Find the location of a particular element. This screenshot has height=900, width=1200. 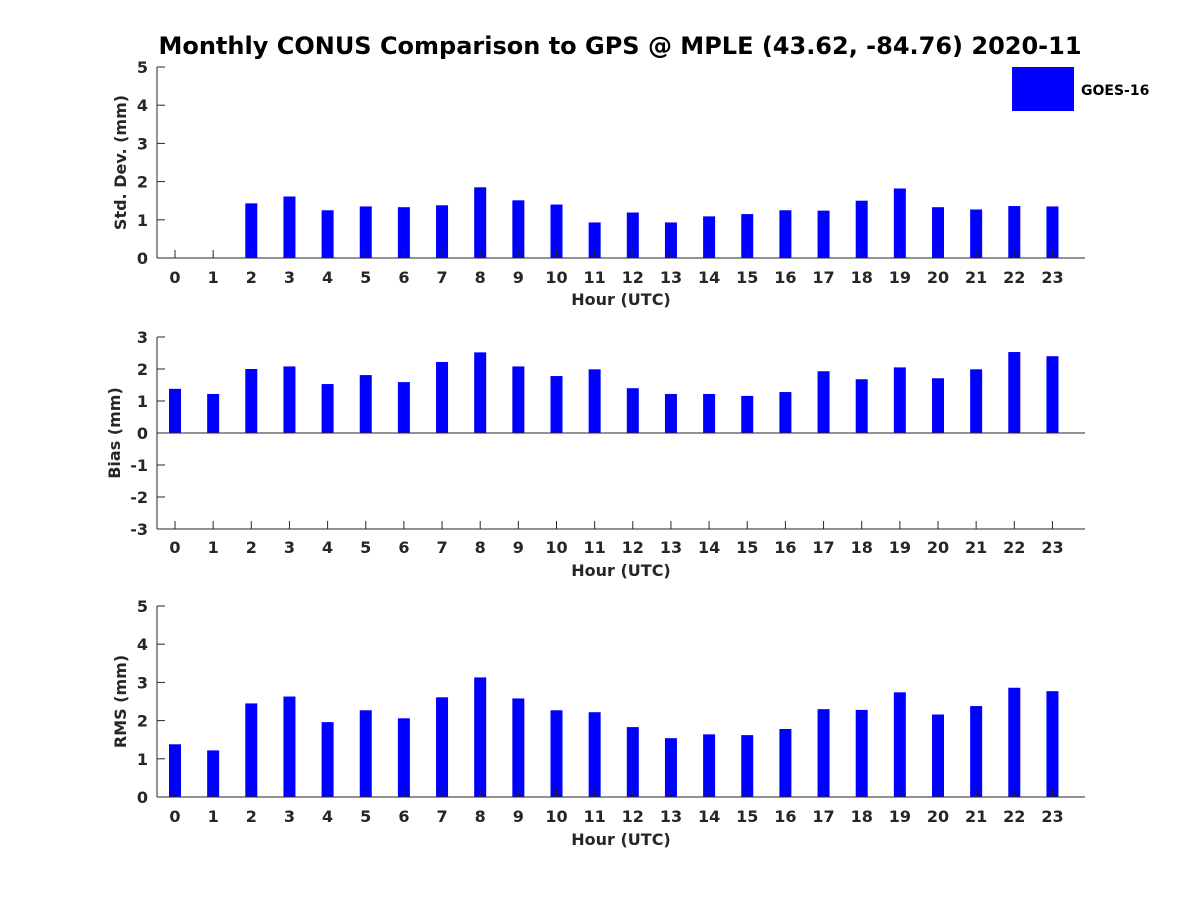

x-tick-label: 13 is located at coordinates (671, 816).